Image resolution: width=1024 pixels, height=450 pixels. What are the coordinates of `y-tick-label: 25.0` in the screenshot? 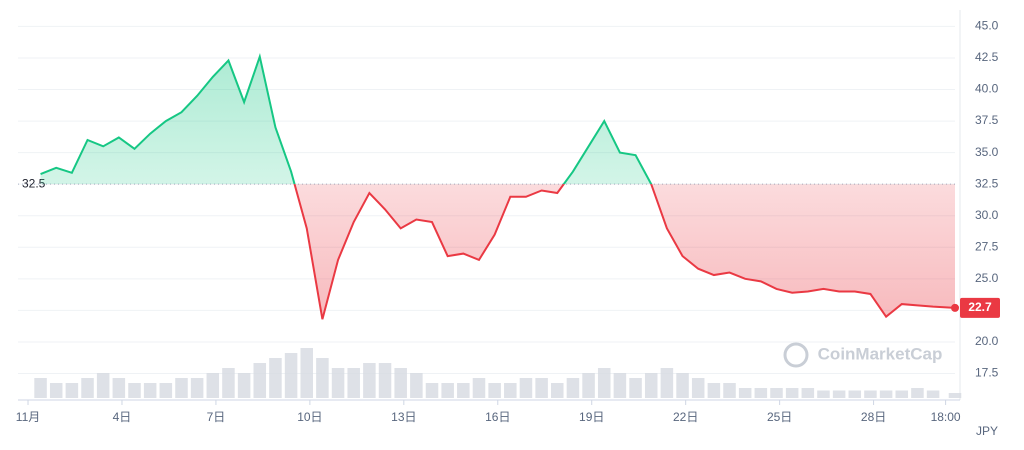 It's located at (987, 278).